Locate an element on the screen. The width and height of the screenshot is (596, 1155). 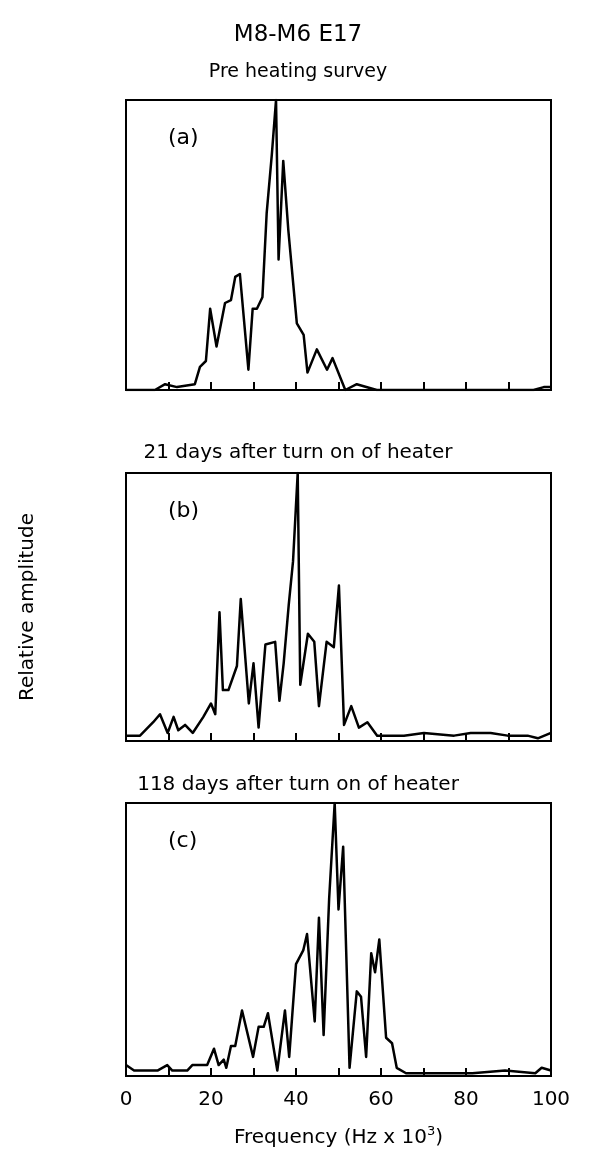
annotation: (a) is located at coordinates (183, 136).